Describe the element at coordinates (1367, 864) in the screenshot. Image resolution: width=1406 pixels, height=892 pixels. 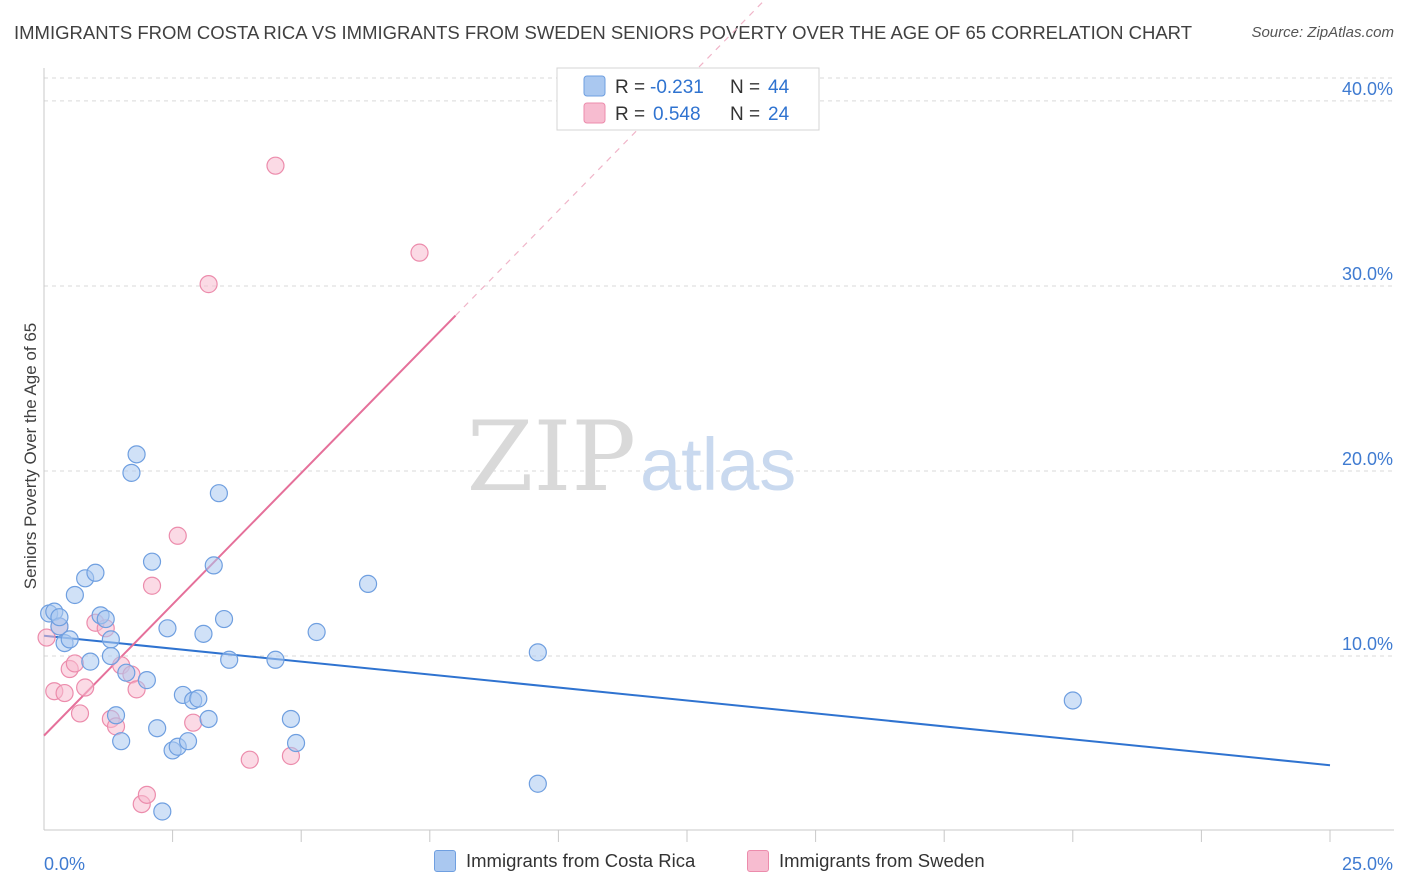
I see `x-tick-label: 25.0%` at that location.